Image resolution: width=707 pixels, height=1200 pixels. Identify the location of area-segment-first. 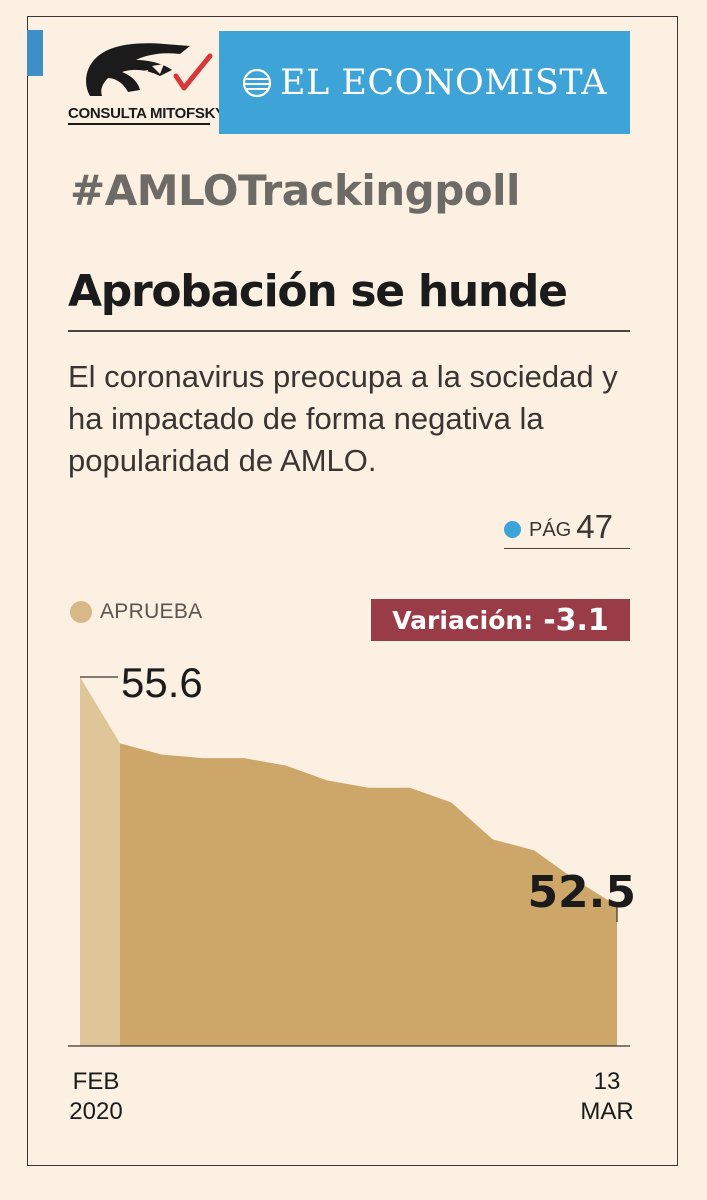
(100, 861).